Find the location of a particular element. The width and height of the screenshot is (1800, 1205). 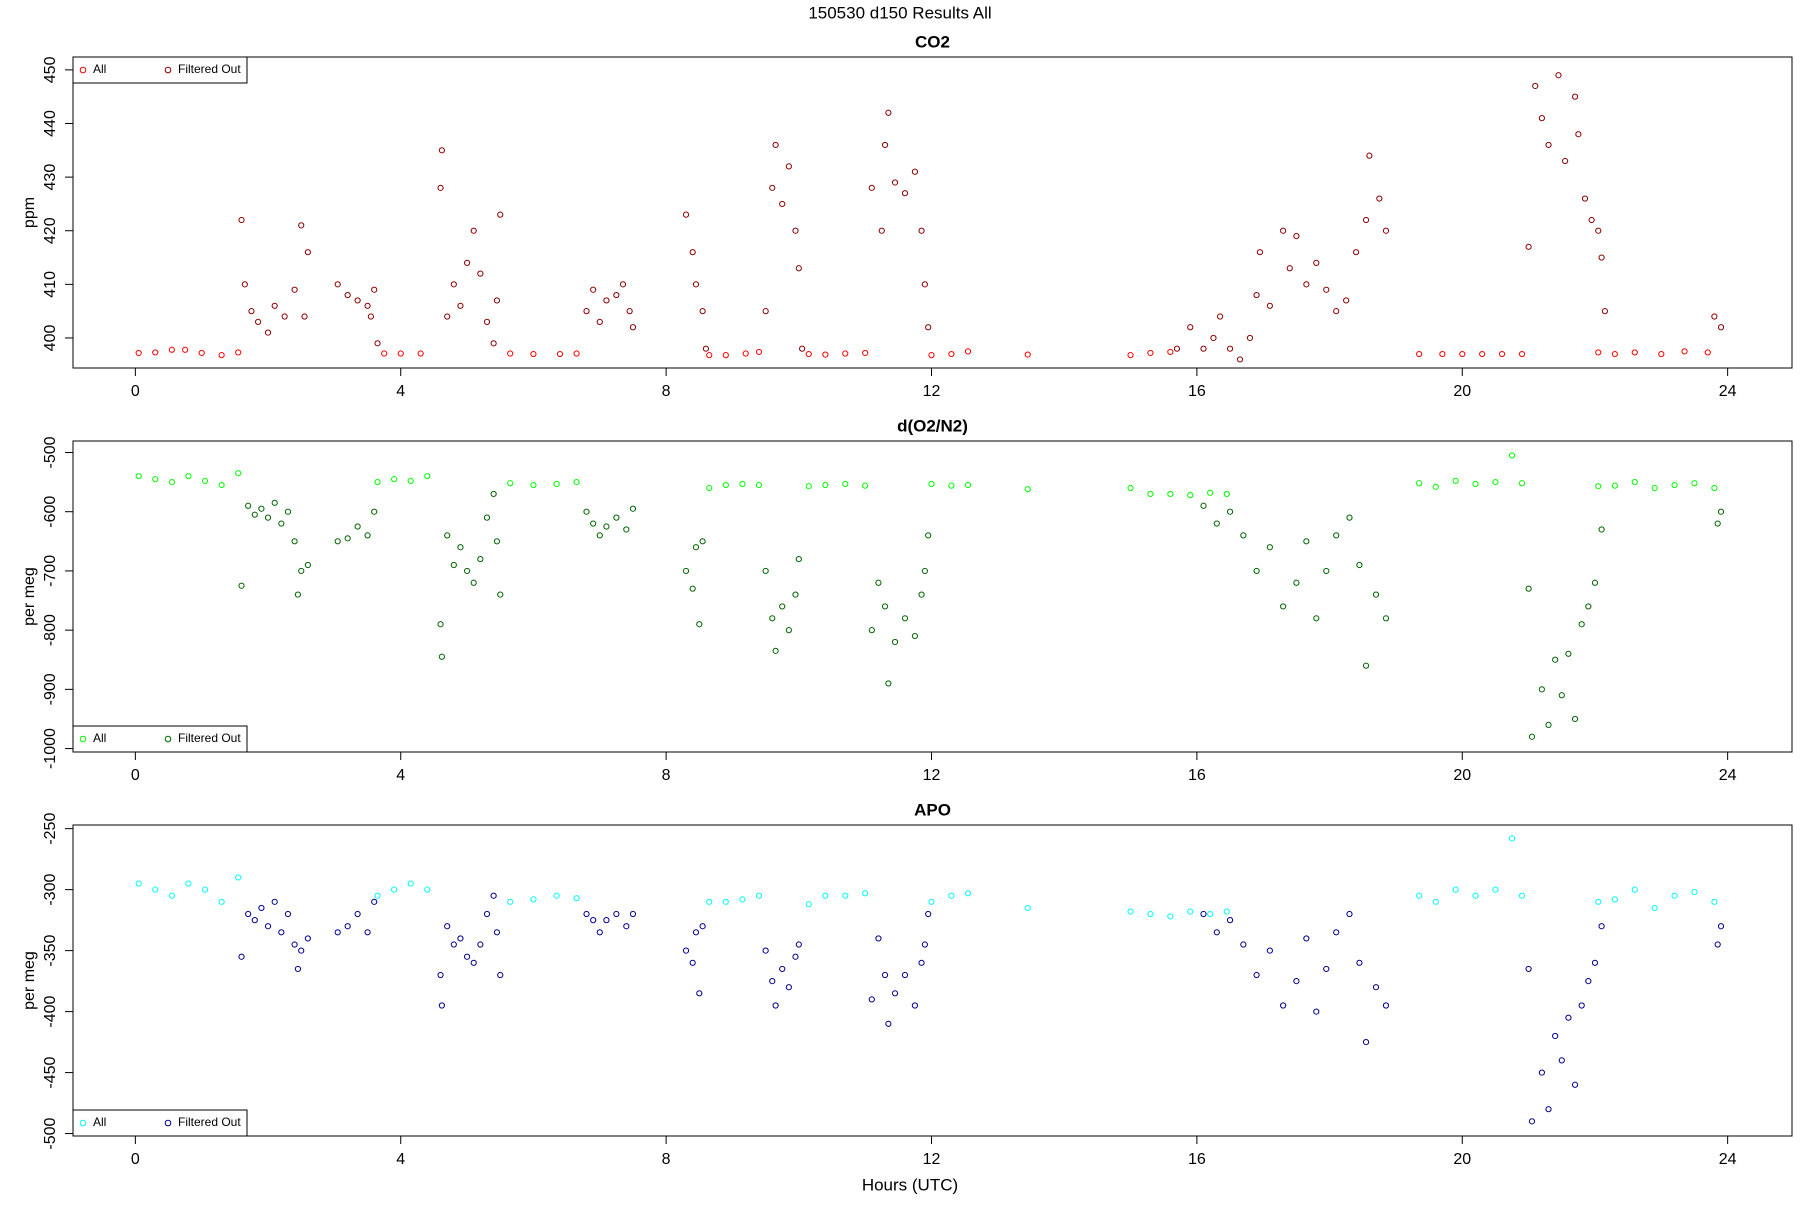

x-tick-label: 16 is located at coordinates (1197, 391).